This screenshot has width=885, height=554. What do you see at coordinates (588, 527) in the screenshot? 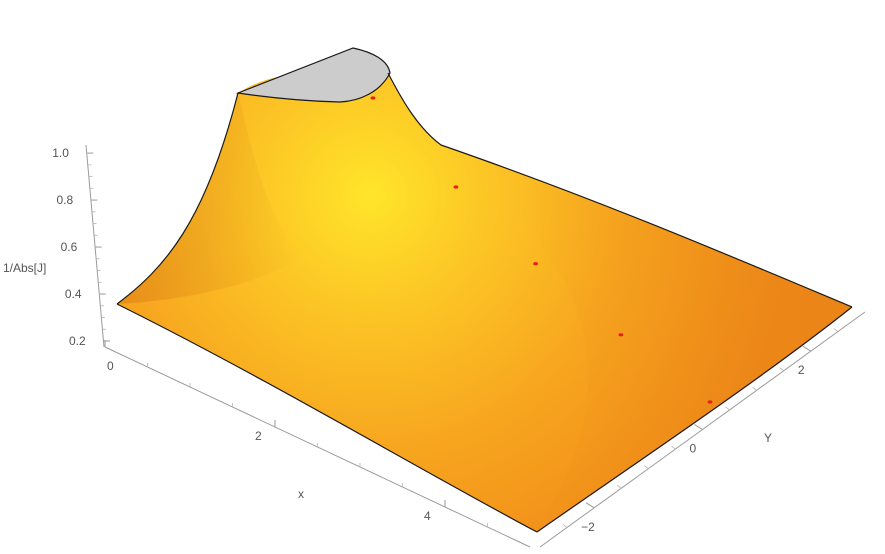
I see `y-tick-label: −2` at bounding box center [588, 527].